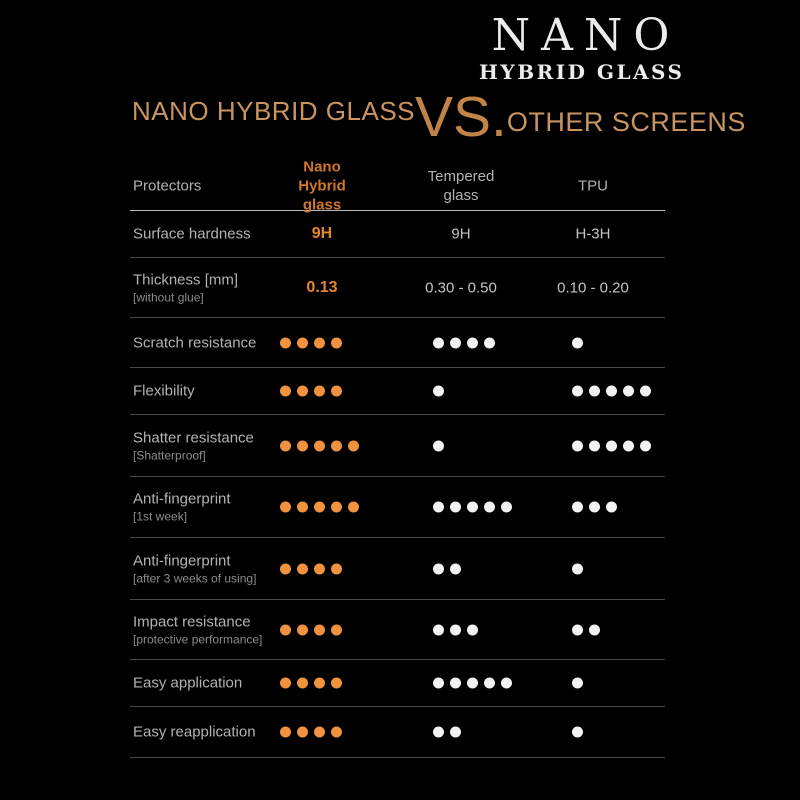 This screenshot has width=800, height=800. I want to click on row-label: Anti-fingerprint, so click(182, 560).